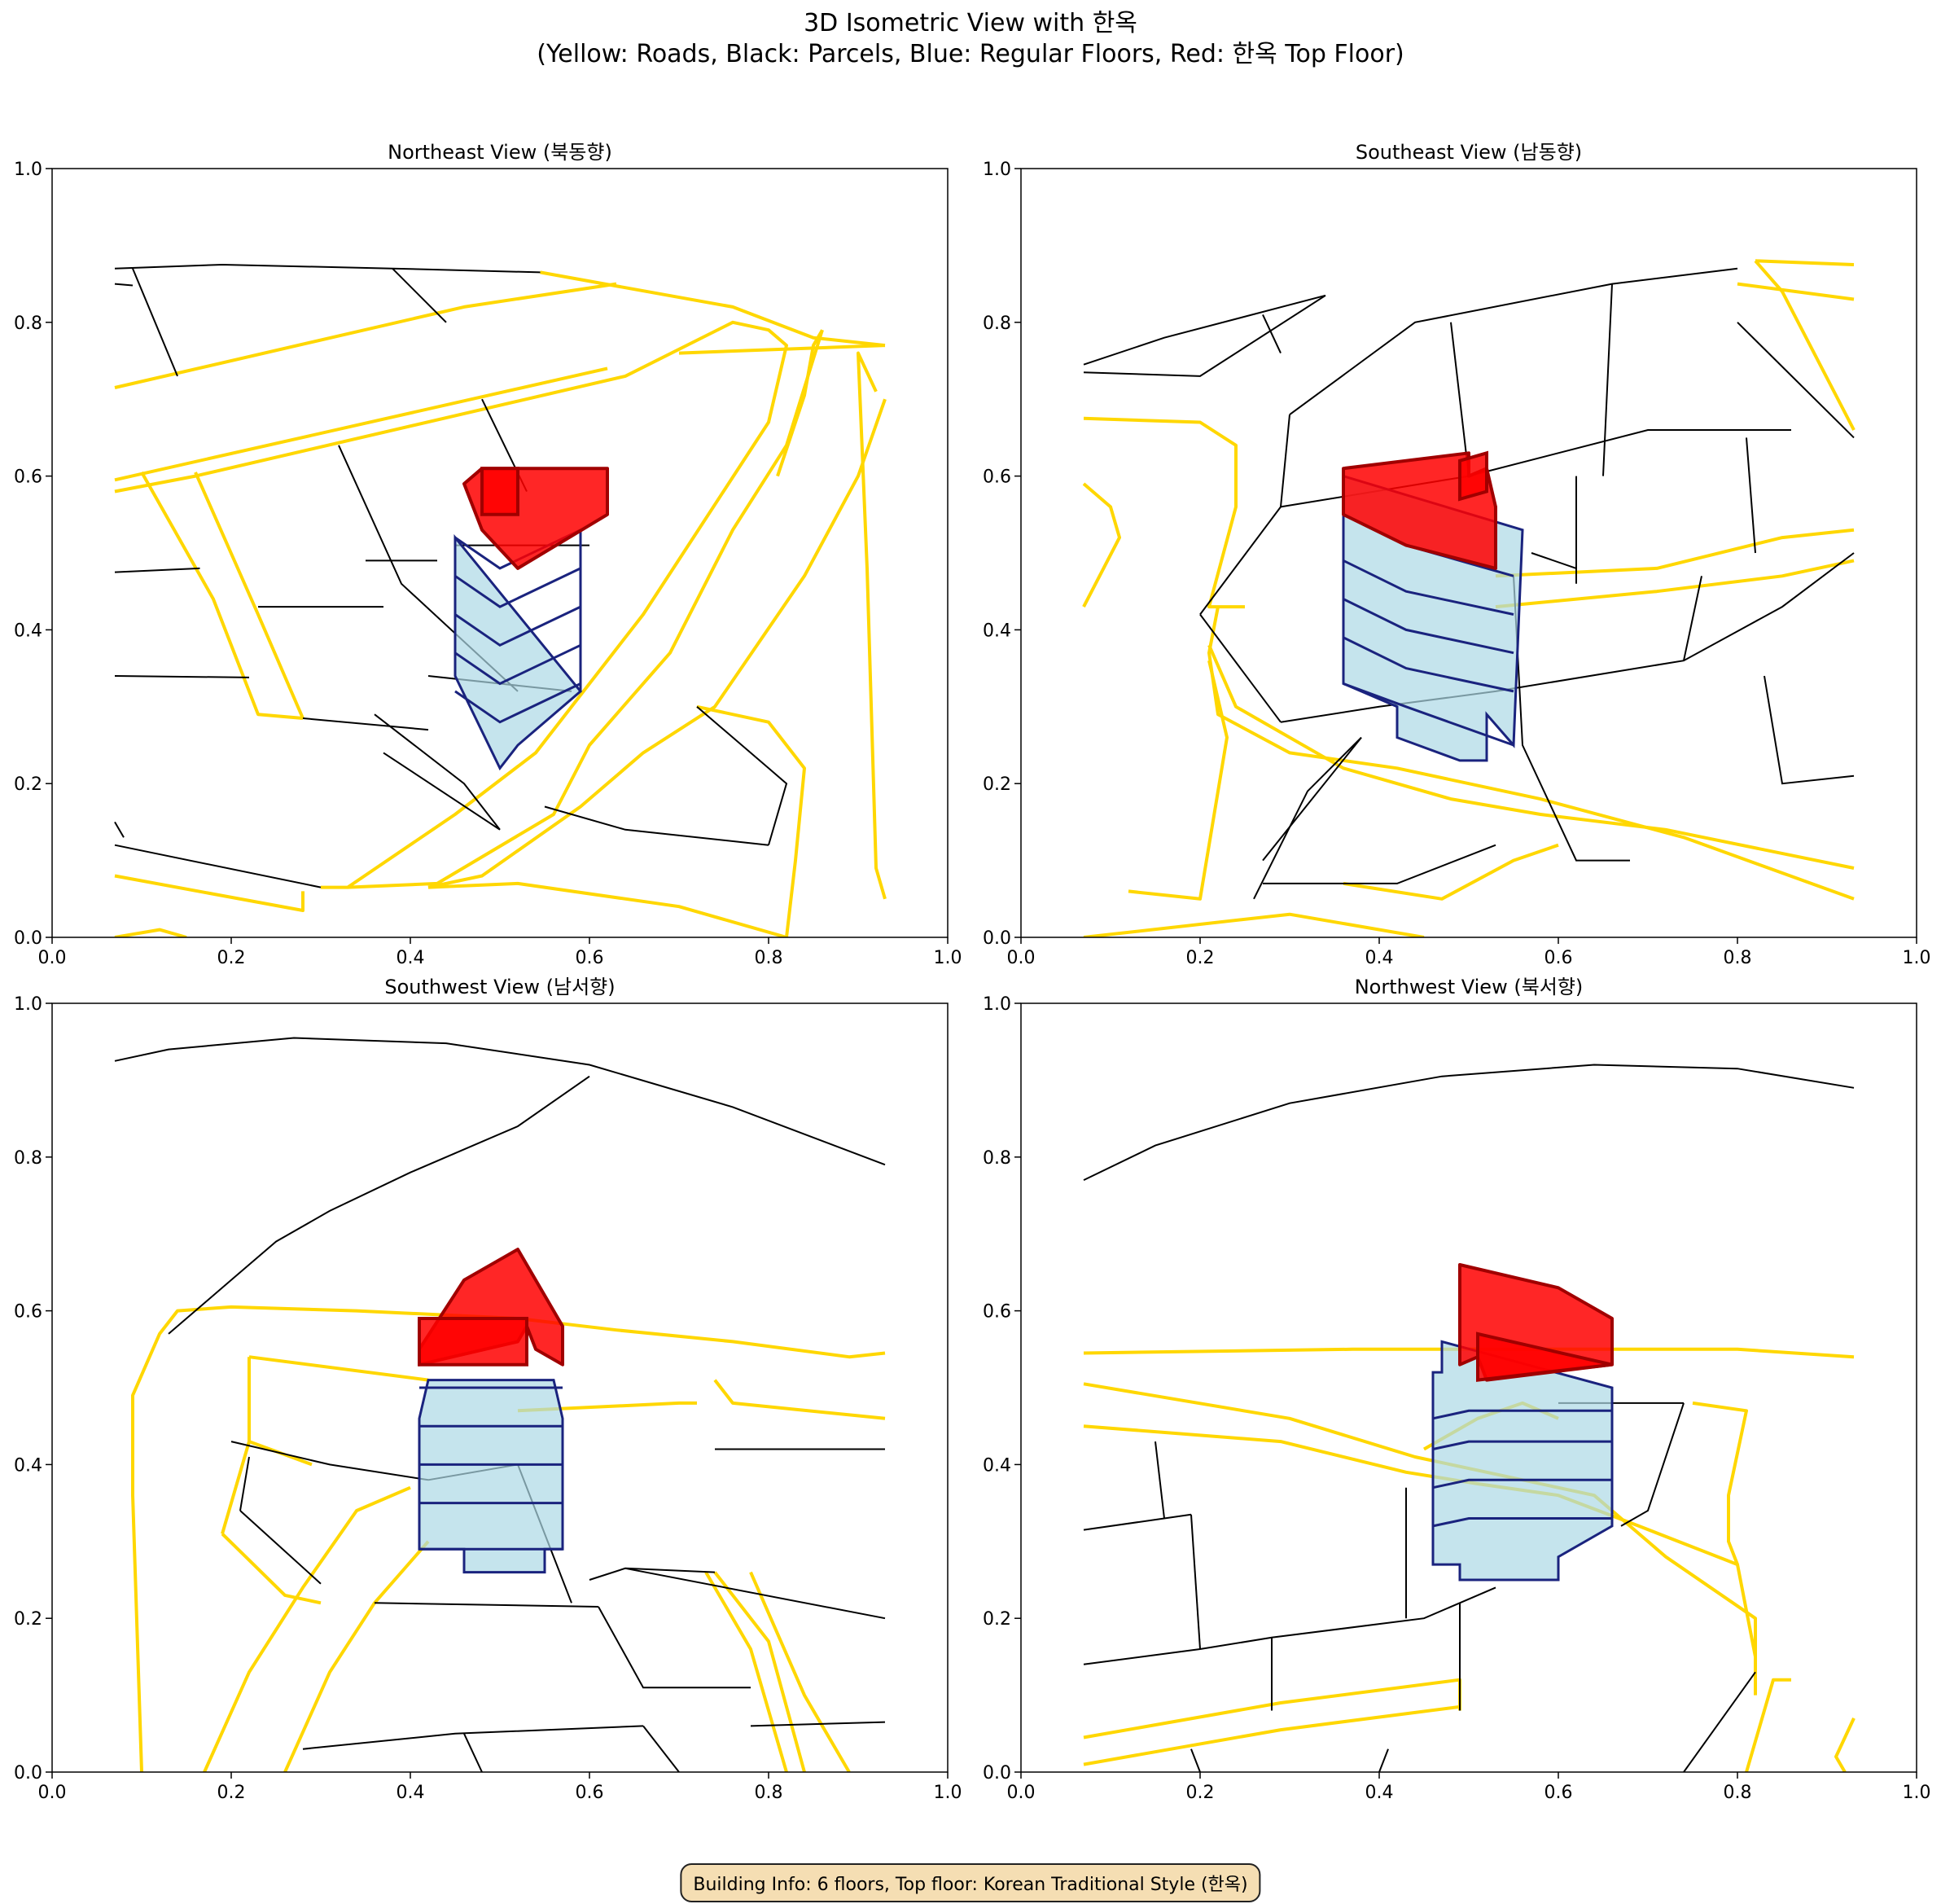 Image resolution: width=1941 pixels, height=1904 pixels. What do you see at coordinates (500, 152) in the screenshot?
I see `panel-title: Northeast View (북동향)` at bounding box center [500, 152].